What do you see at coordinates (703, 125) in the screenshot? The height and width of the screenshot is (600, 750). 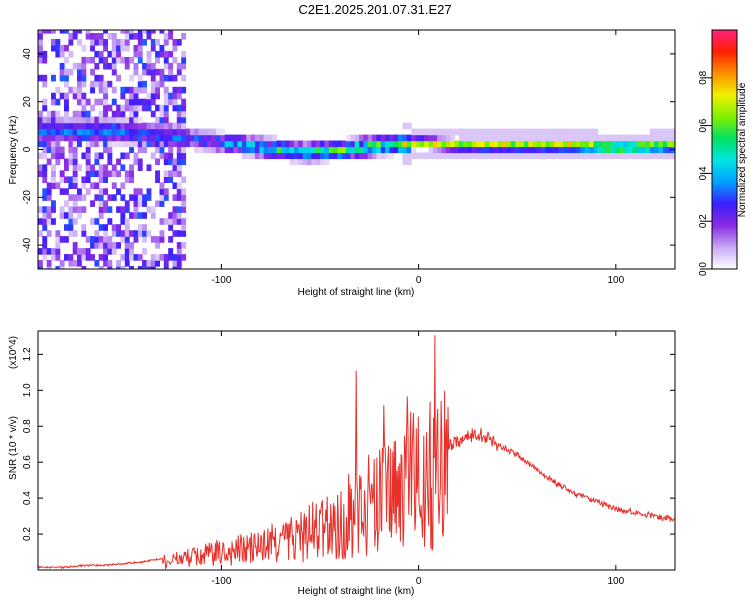 I see `colorbar-tick-label: 0.6` at bounding box center [703, 125].